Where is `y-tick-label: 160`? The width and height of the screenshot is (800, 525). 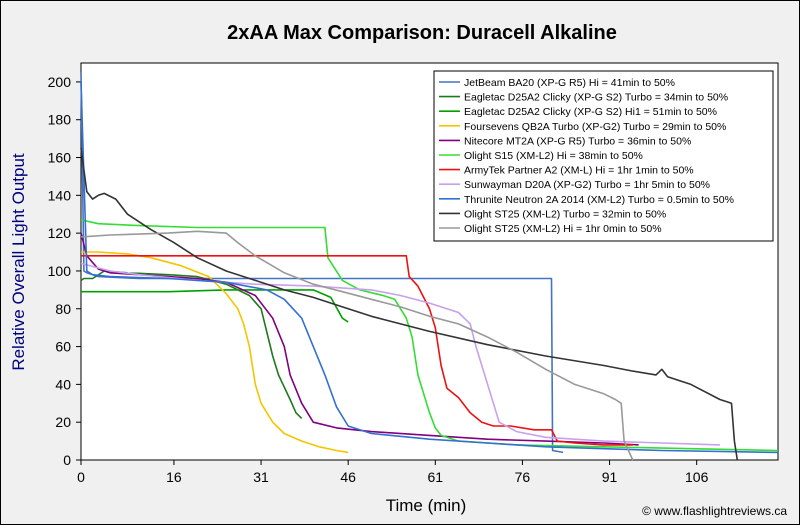 y-tick-label: 160 is located at coordinates (60, 158).